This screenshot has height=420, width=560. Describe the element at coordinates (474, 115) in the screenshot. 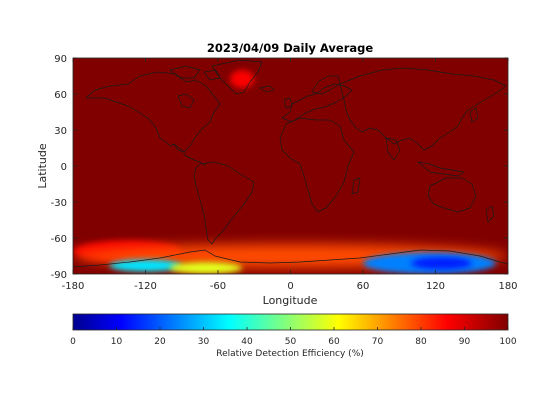

I see `coastline-japan` at that location.